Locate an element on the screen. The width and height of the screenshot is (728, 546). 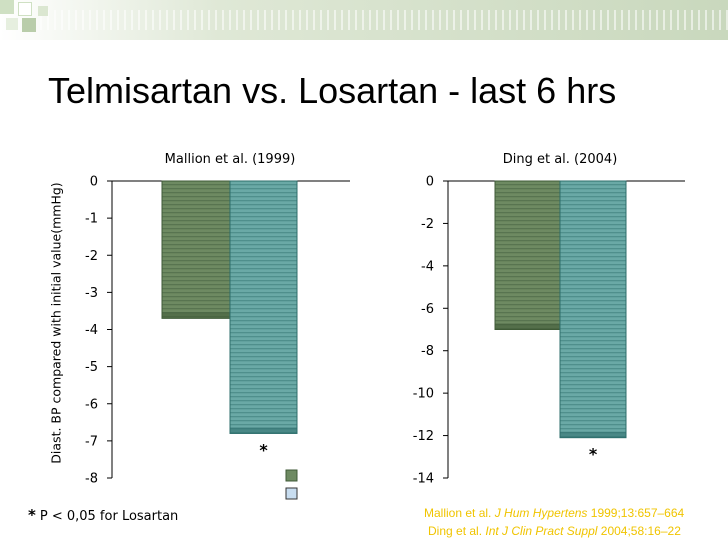
y-tick-label: -10 is located at coordinates (423, 394).